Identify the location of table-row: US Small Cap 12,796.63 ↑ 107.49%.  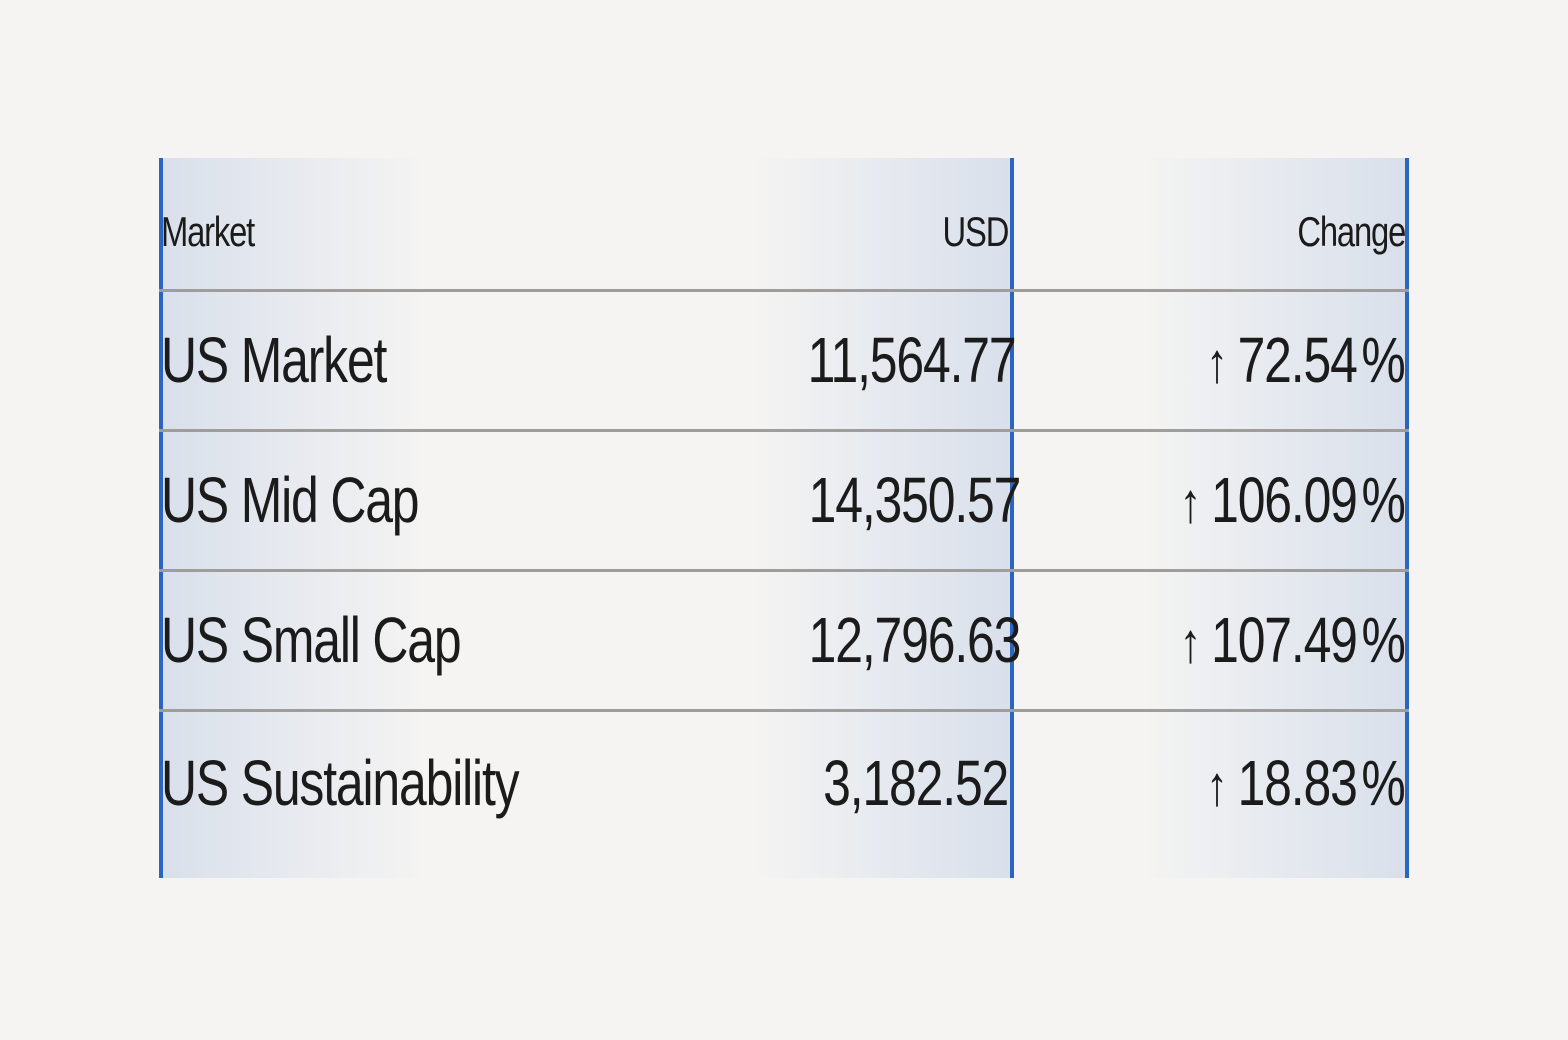
(784, 641).